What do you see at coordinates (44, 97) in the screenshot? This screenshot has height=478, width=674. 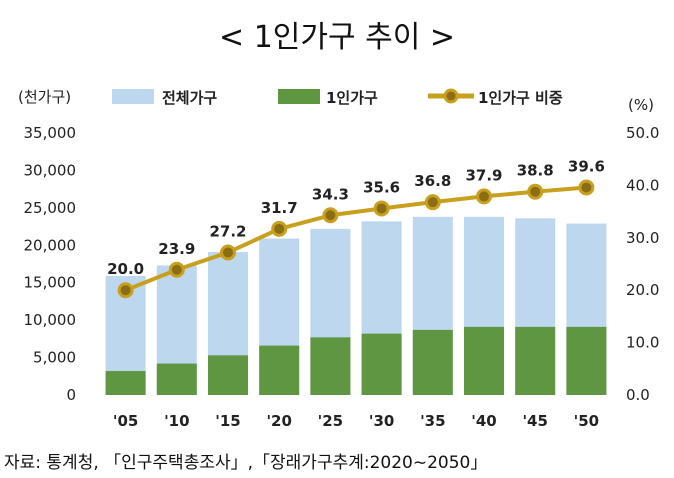 I see `y-left-unit: (천가구)` at bounding box center [44, 97].